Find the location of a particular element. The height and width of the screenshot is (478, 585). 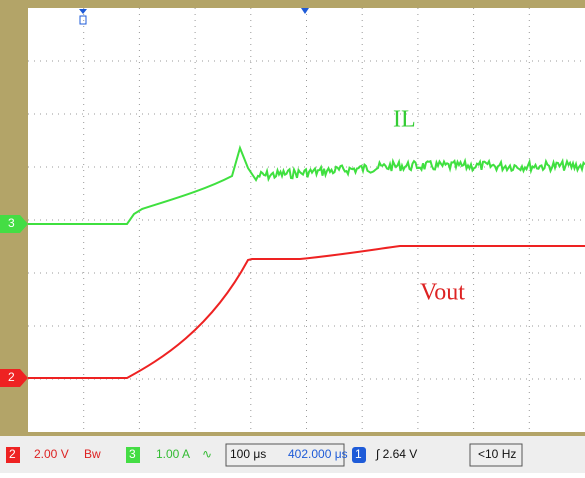

frequency: <10 Hz is located at coordinates (497, 454).